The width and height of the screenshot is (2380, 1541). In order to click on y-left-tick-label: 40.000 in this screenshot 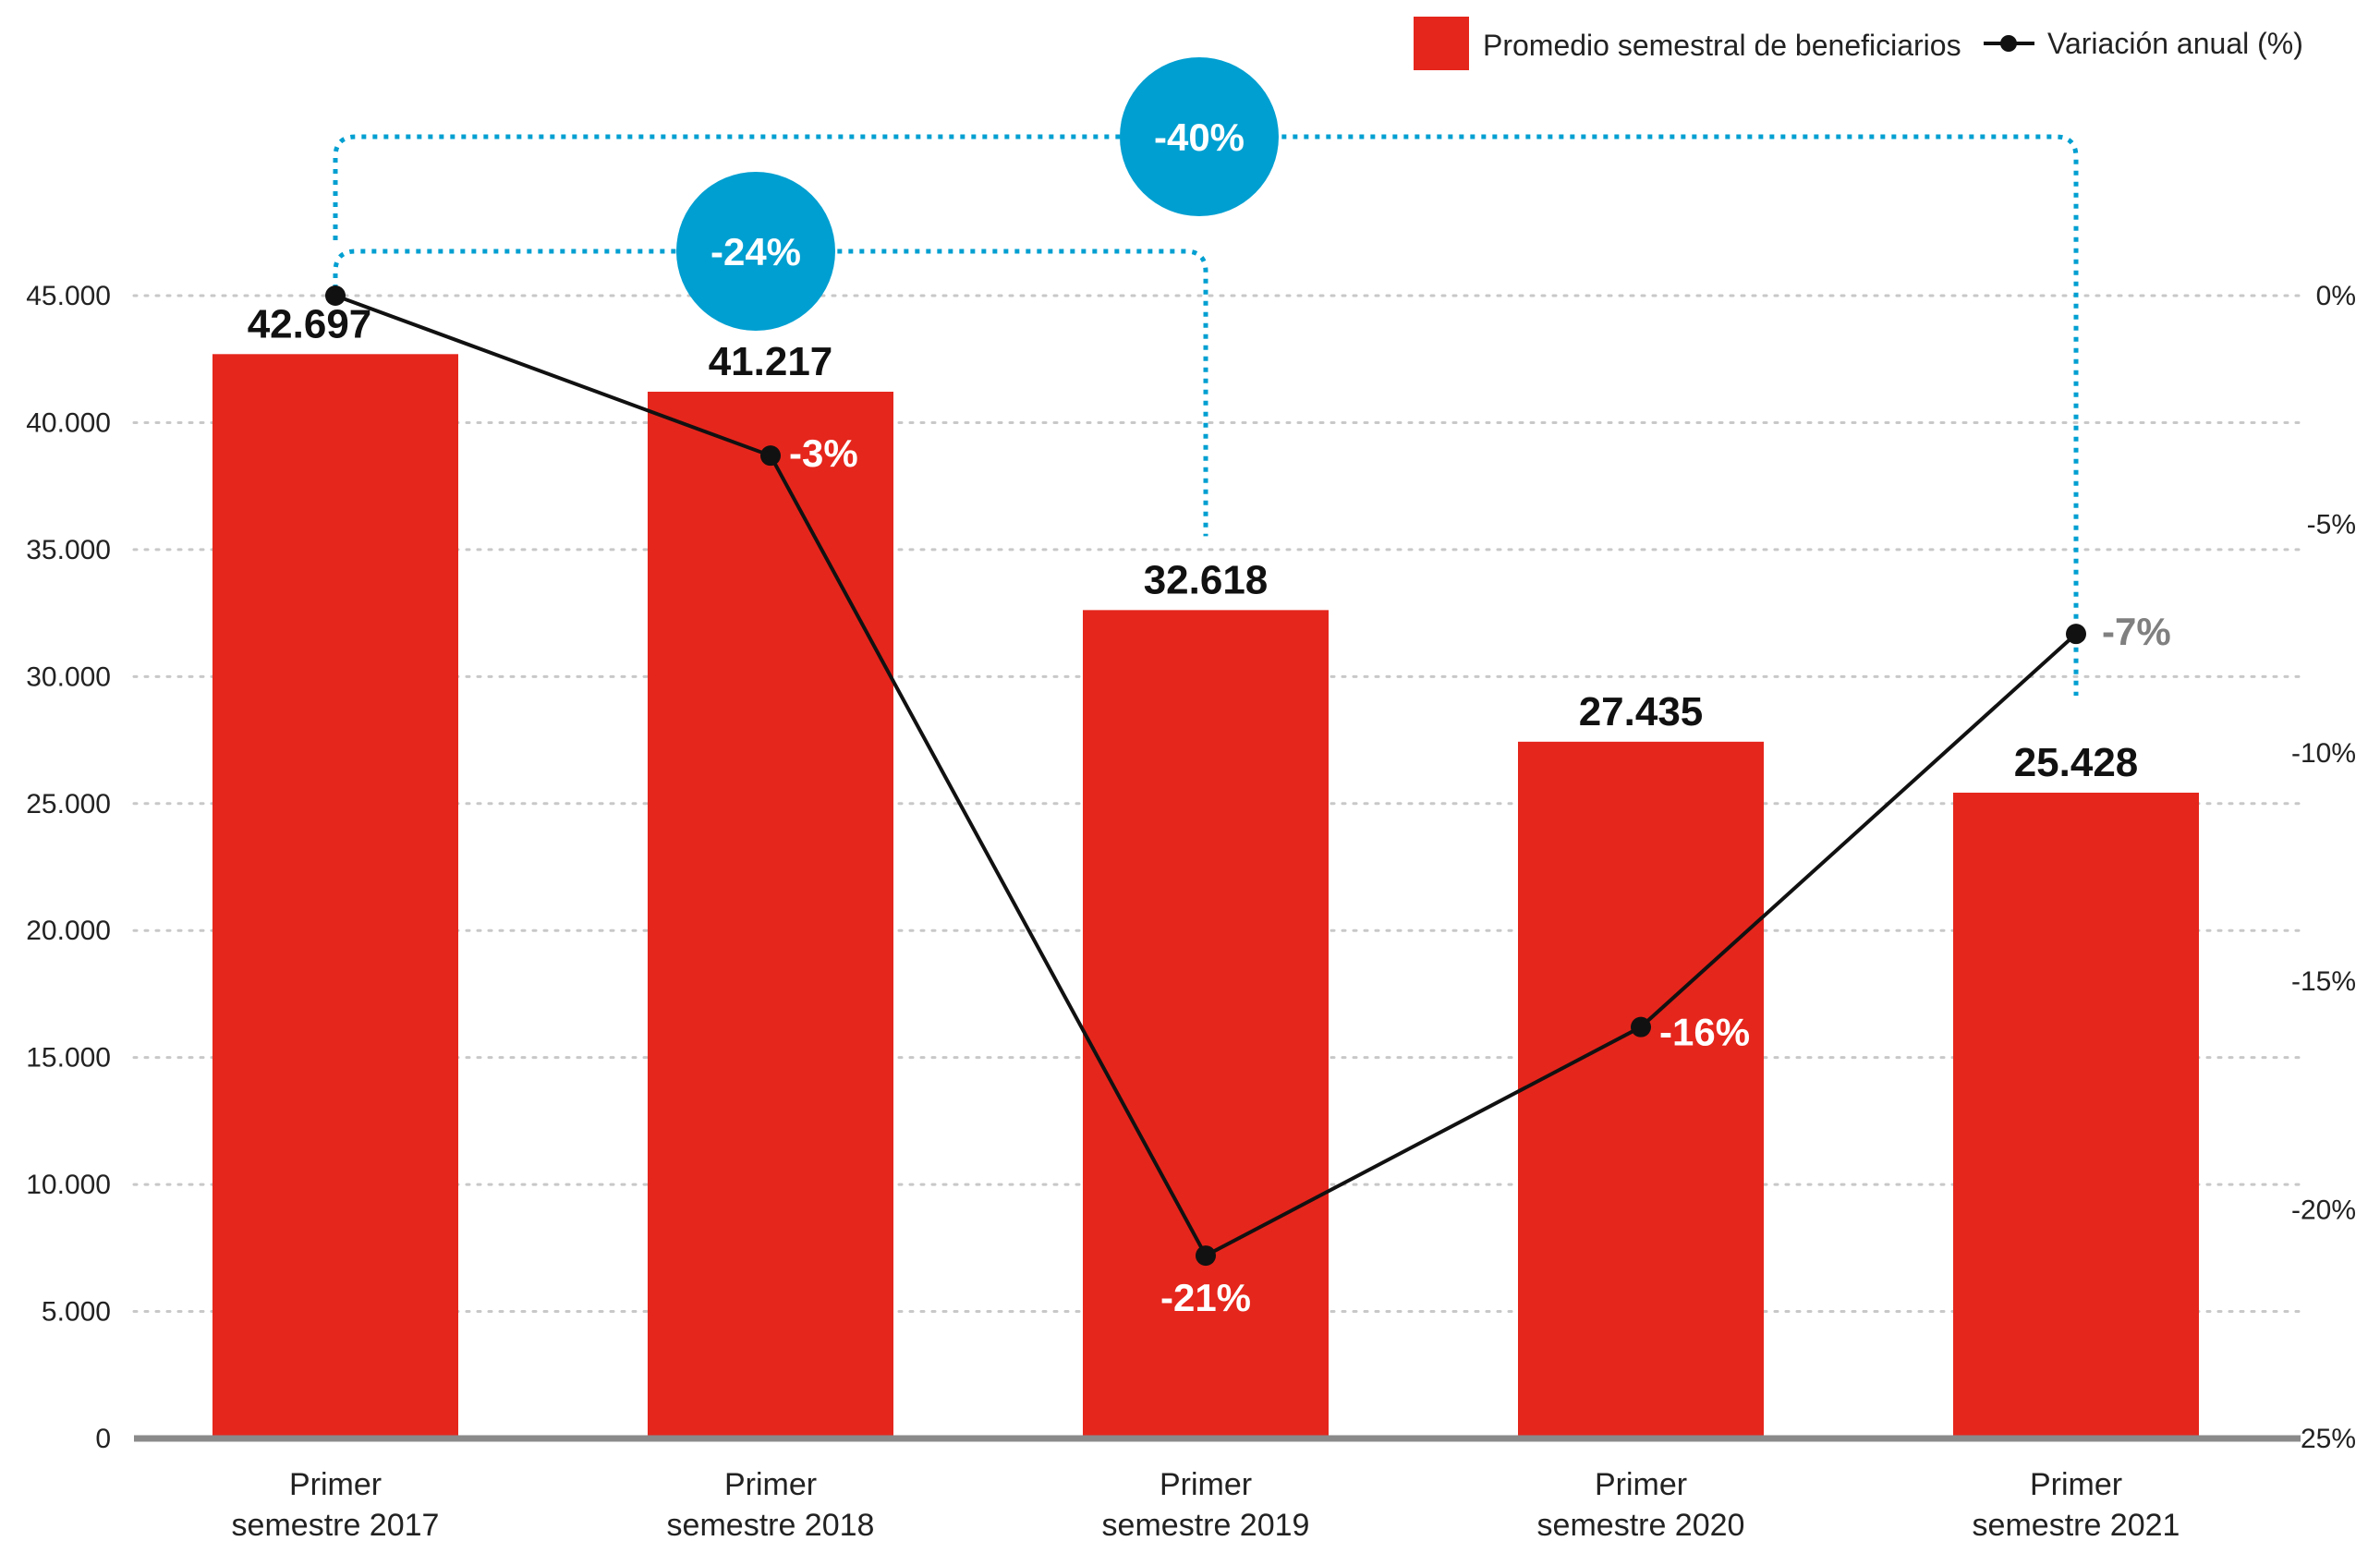, I will do `click(68, 423)`.